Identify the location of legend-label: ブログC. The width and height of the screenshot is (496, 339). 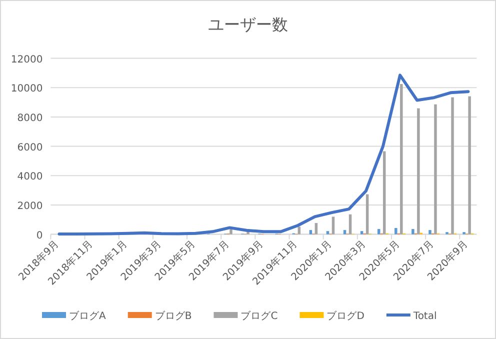
(259, 316).